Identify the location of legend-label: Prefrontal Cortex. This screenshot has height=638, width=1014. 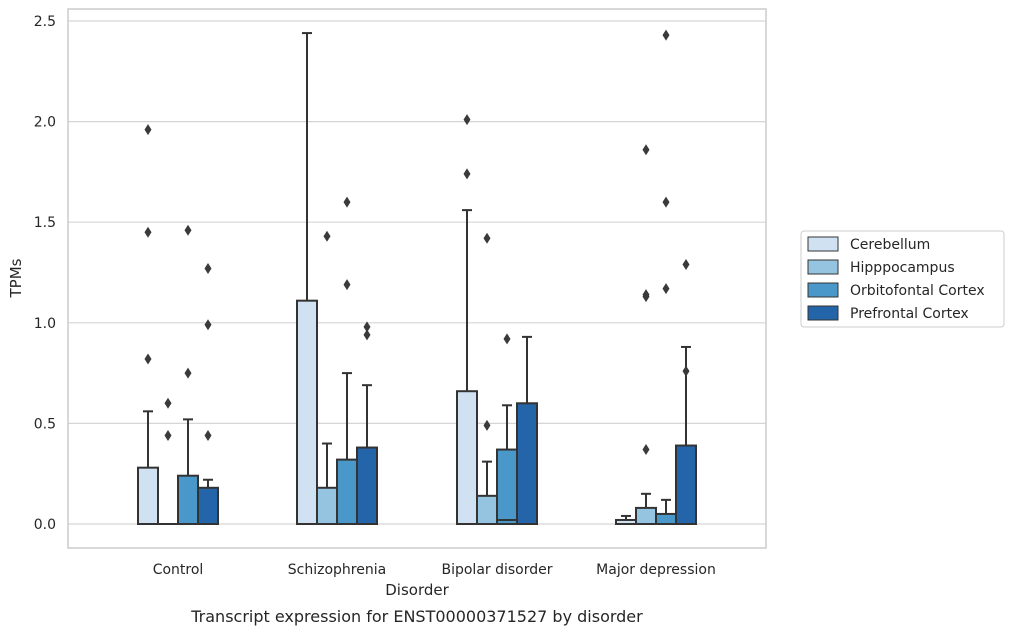
(909, 314).